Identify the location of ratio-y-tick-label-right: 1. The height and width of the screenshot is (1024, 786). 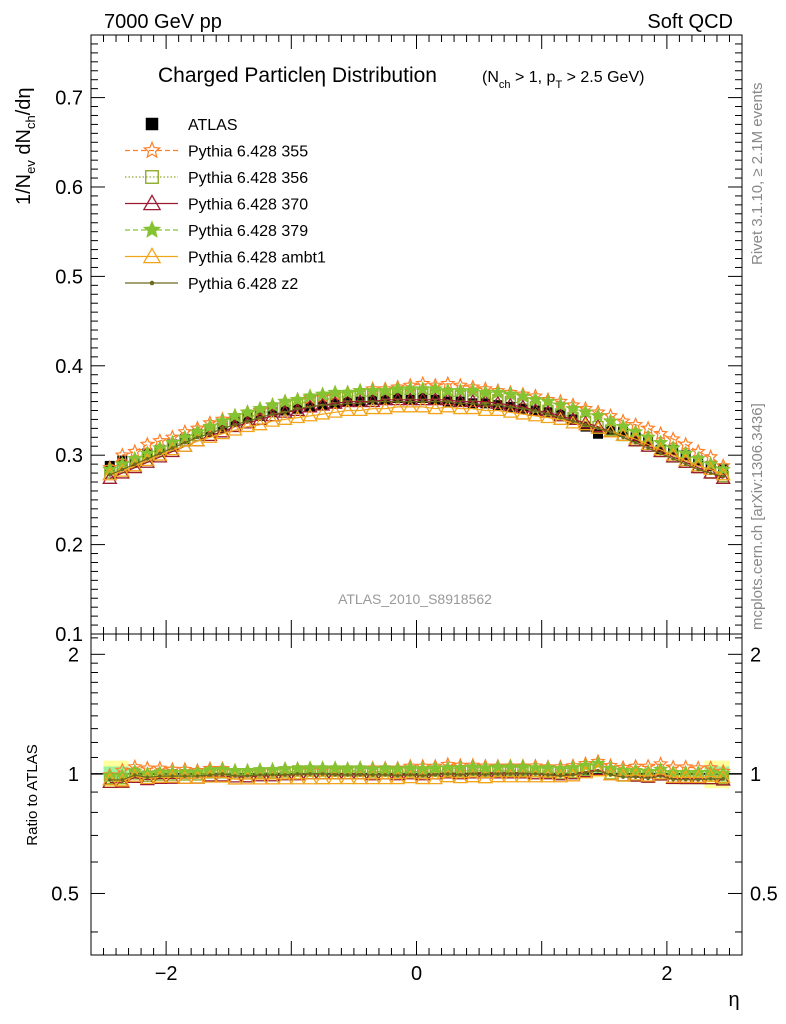
(755, 775).